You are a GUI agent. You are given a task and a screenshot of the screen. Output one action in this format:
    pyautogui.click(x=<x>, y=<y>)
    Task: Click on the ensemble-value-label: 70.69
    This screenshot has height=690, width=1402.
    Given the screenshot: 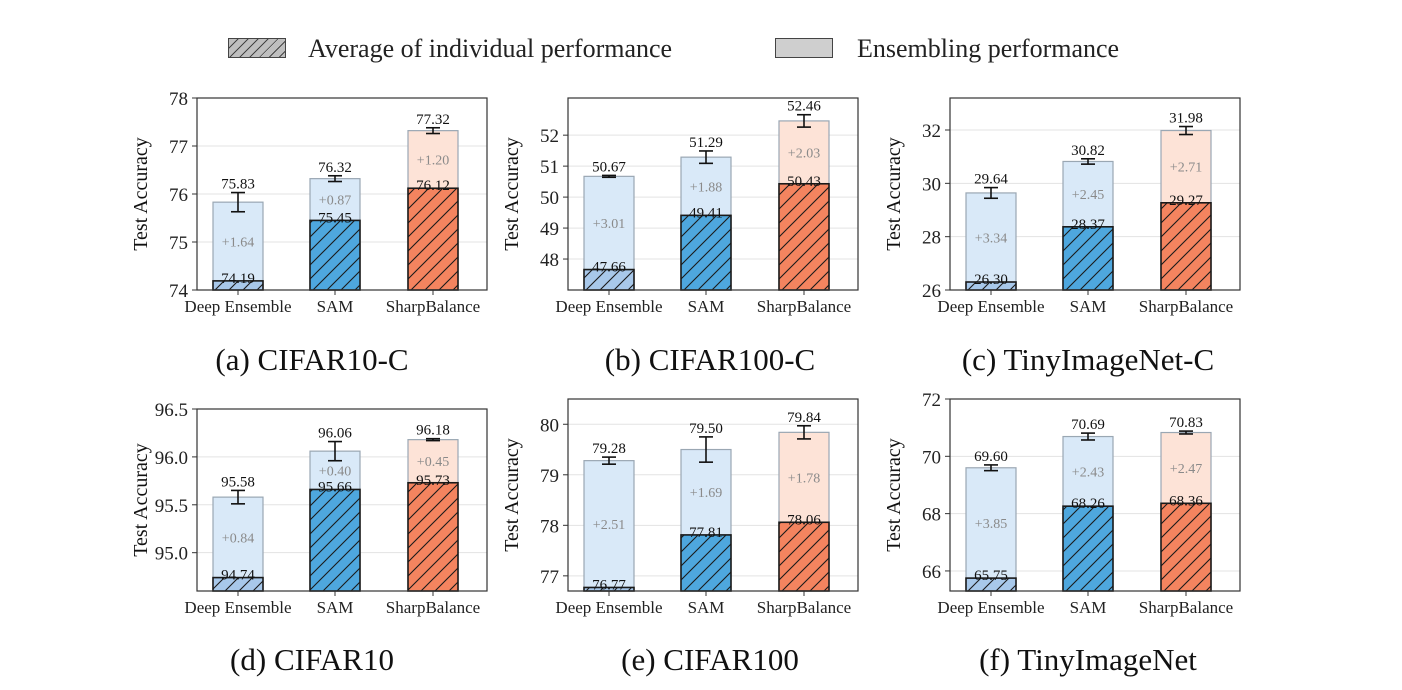 What is the action you would take?
    pyautogui.click(x=1088, y=425)
    